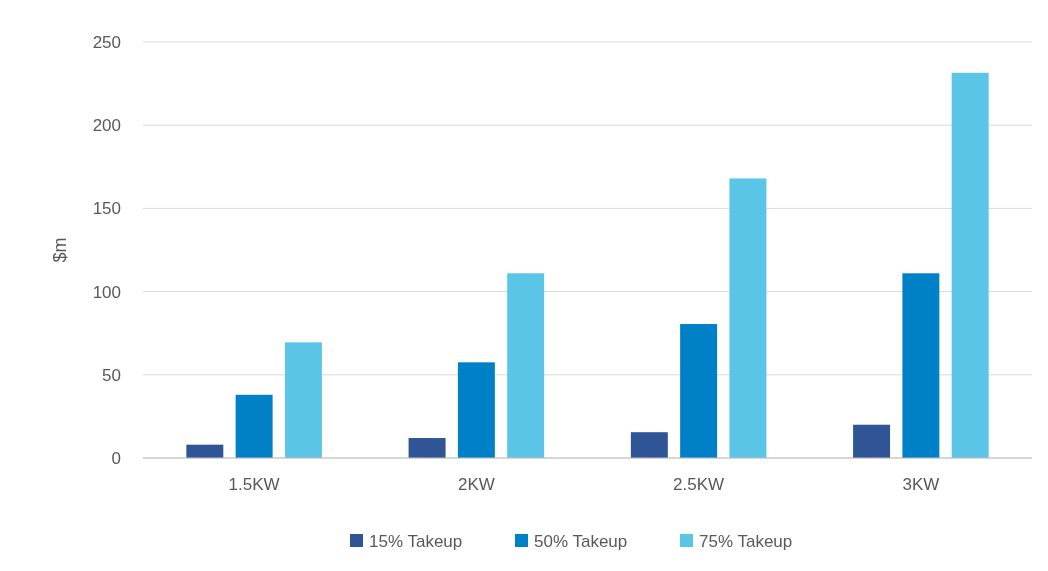 The width and height of the screenshot is (1048, 571). What do you see at coordinates (106, 209) in the screenshot?
I see `y-tick-label: 150` at bounding box center [106, 209].